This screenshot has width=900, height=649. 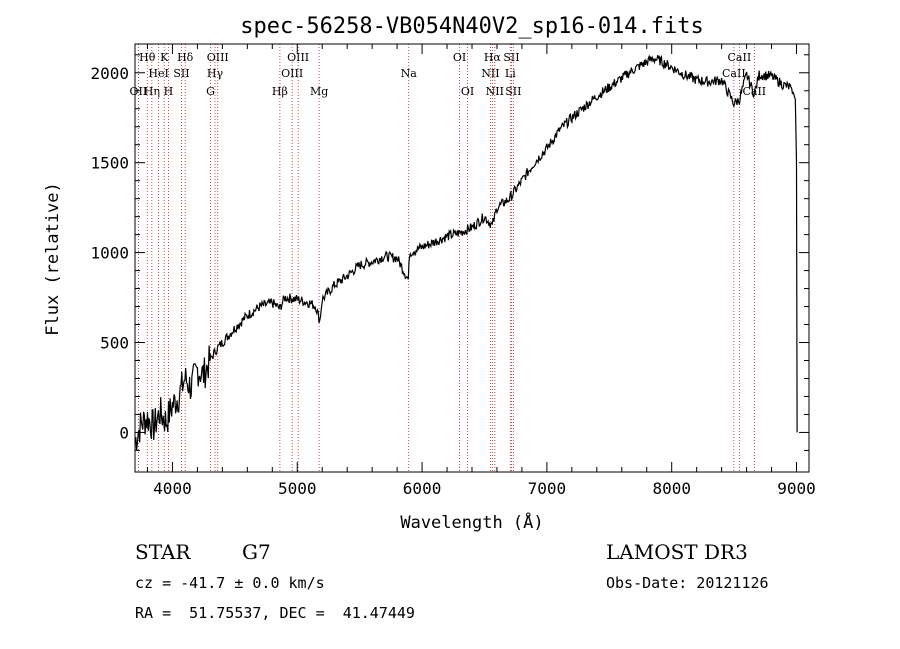 What do you see at coordinates (215, 73) in the screenshot?
I see `spectral-line-label: Hγ` at bounding box center [215, 73].